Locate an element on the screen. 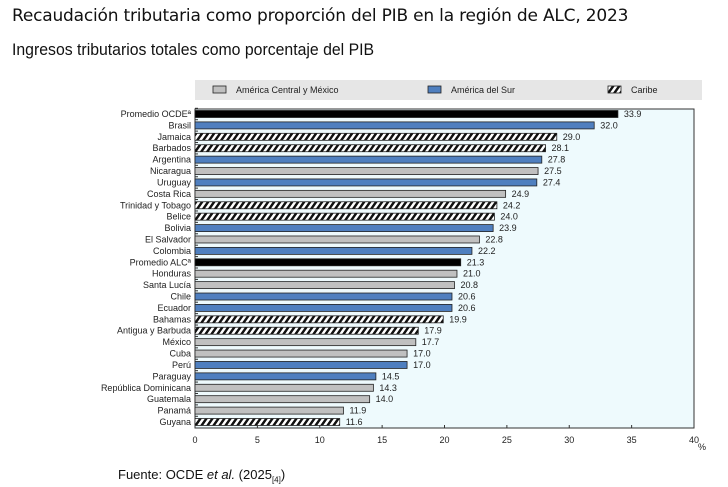 Image resolution: width=728 pixels, height=487 pixels. category-label: Ecuador is located at coordinates (174, 308).